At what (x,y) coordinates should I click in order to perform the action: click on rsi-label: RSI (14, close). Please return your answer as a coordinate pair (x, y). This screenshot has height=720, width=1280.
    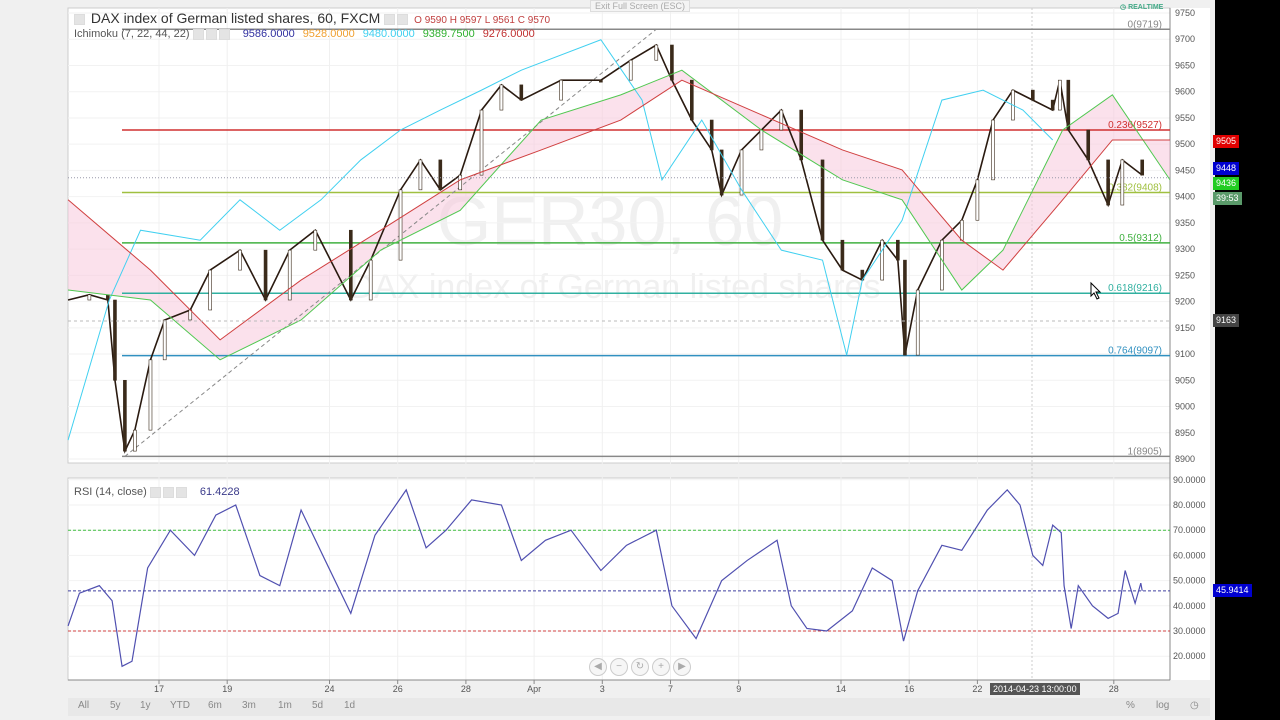
    Looking at the image, I should click on (110, 492).